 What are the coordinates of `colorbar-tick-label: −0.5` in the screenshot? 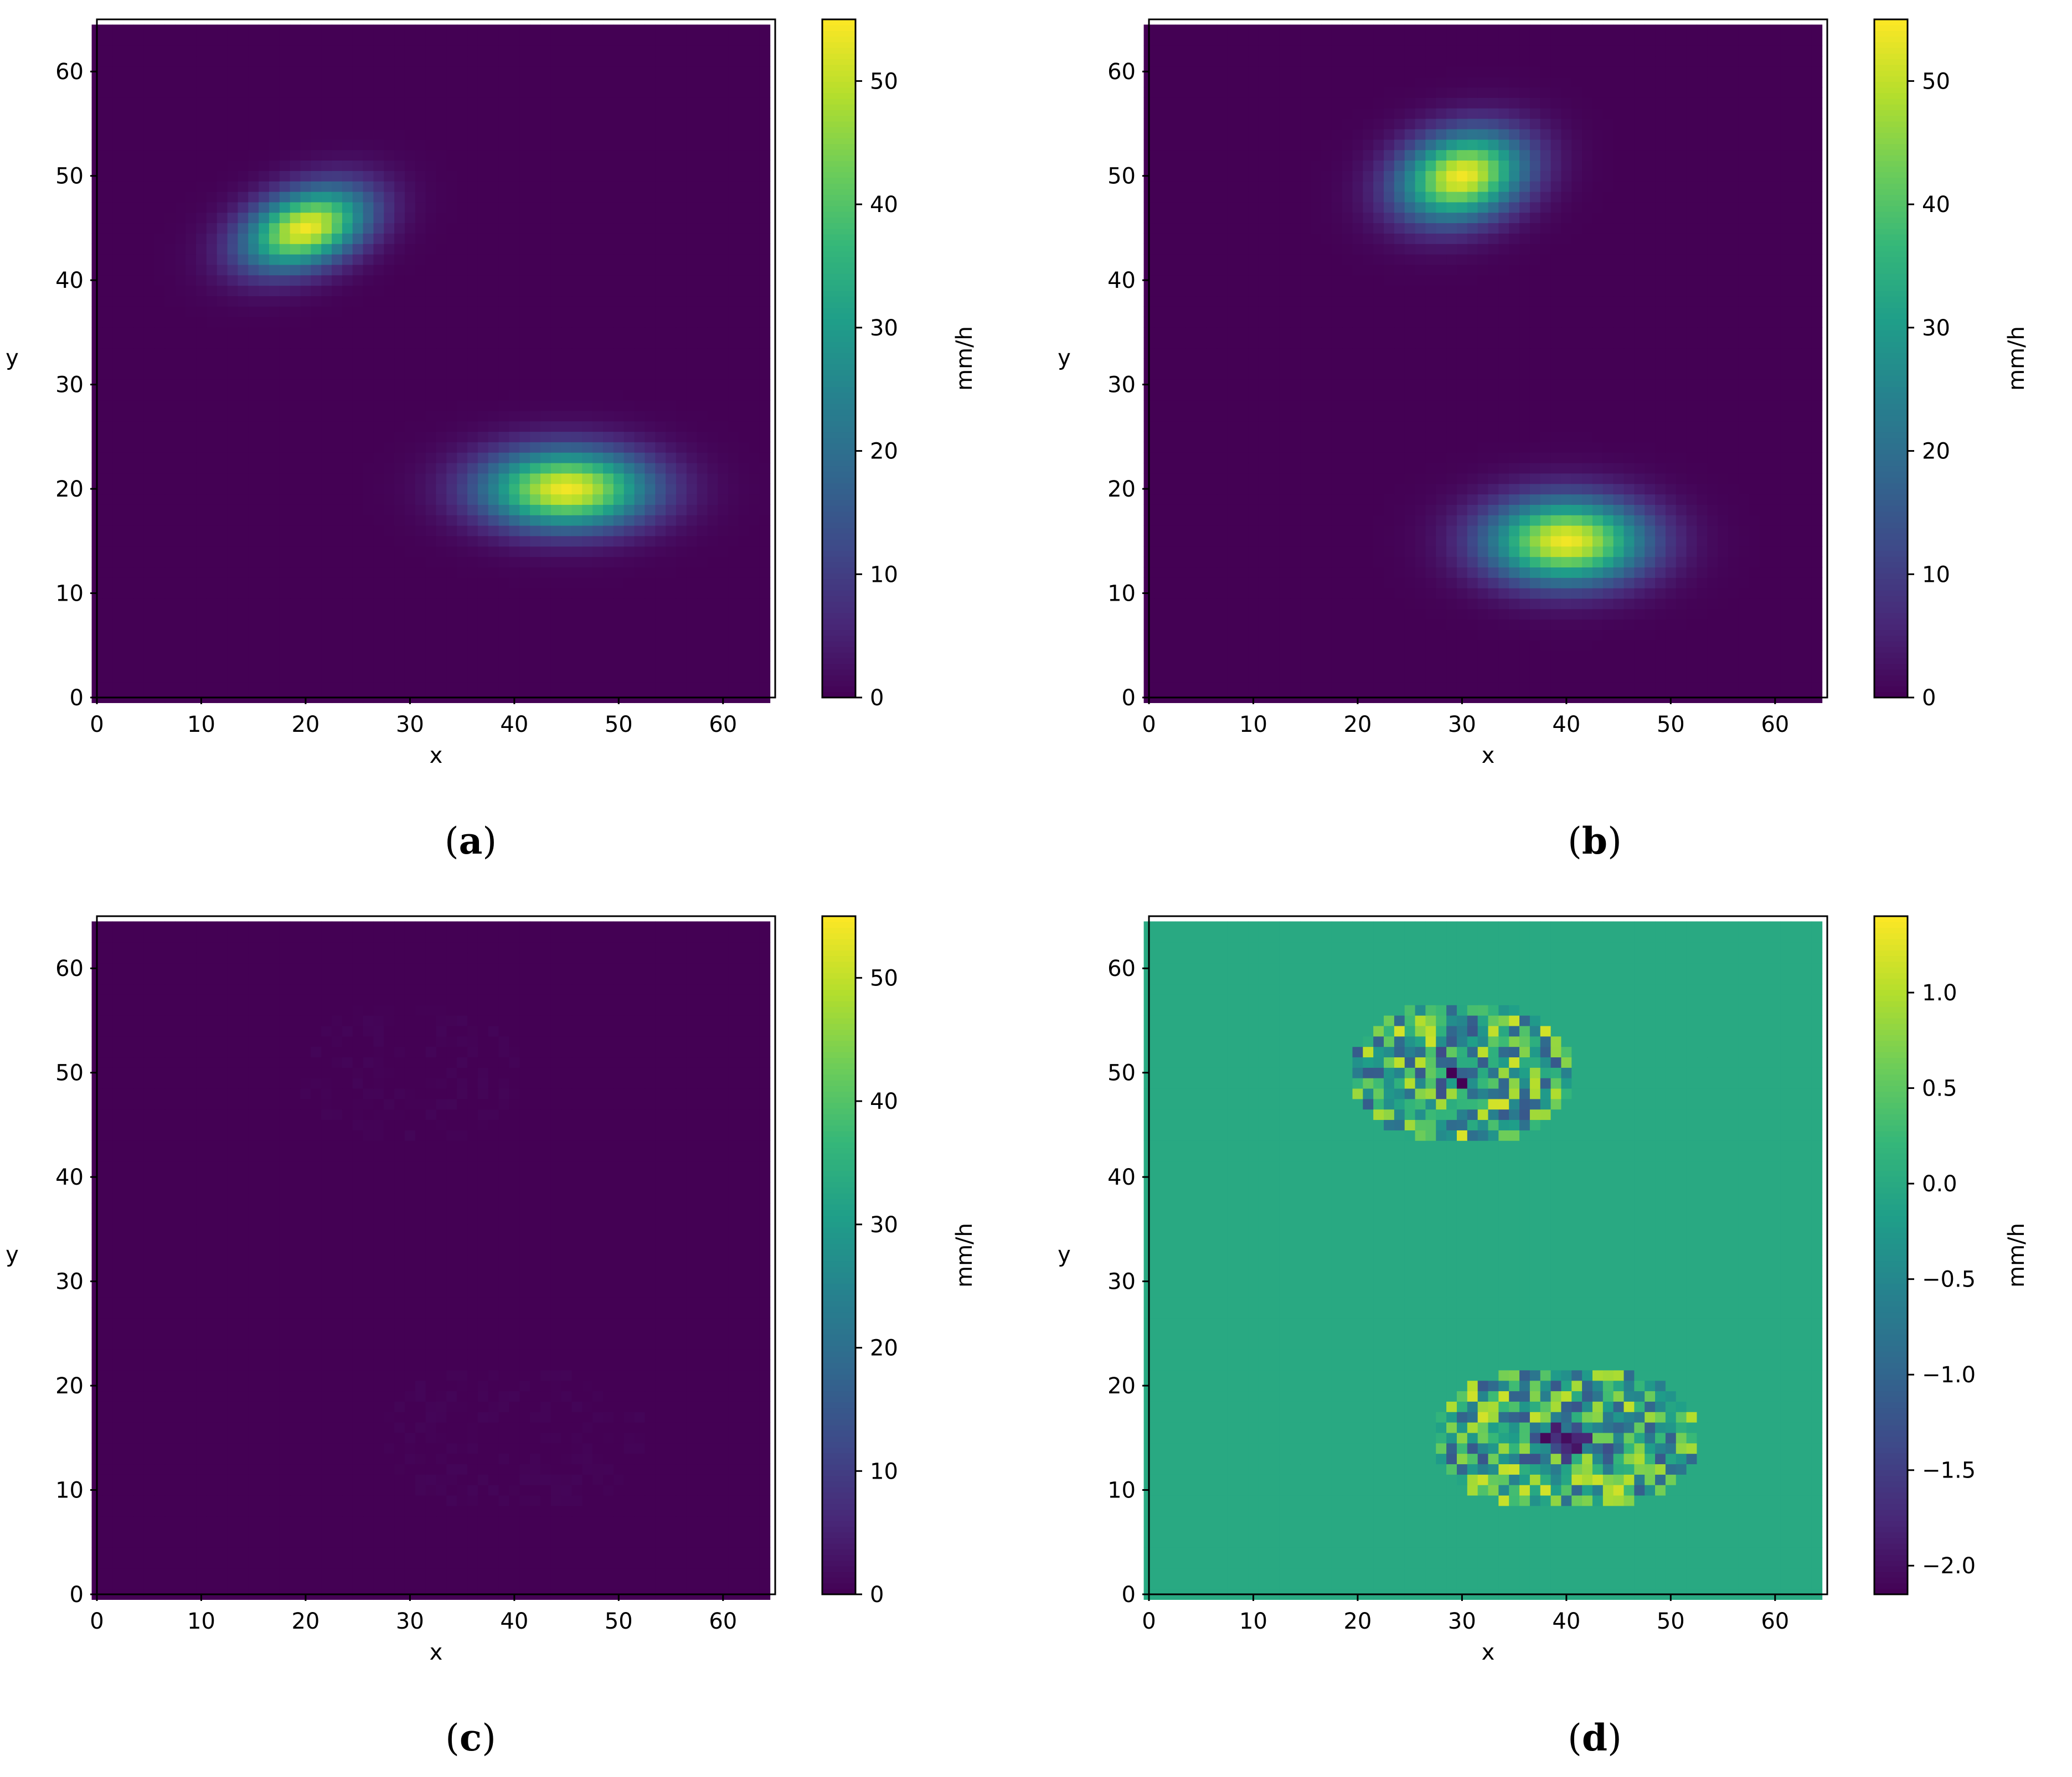 It's located at (1949, 1280).